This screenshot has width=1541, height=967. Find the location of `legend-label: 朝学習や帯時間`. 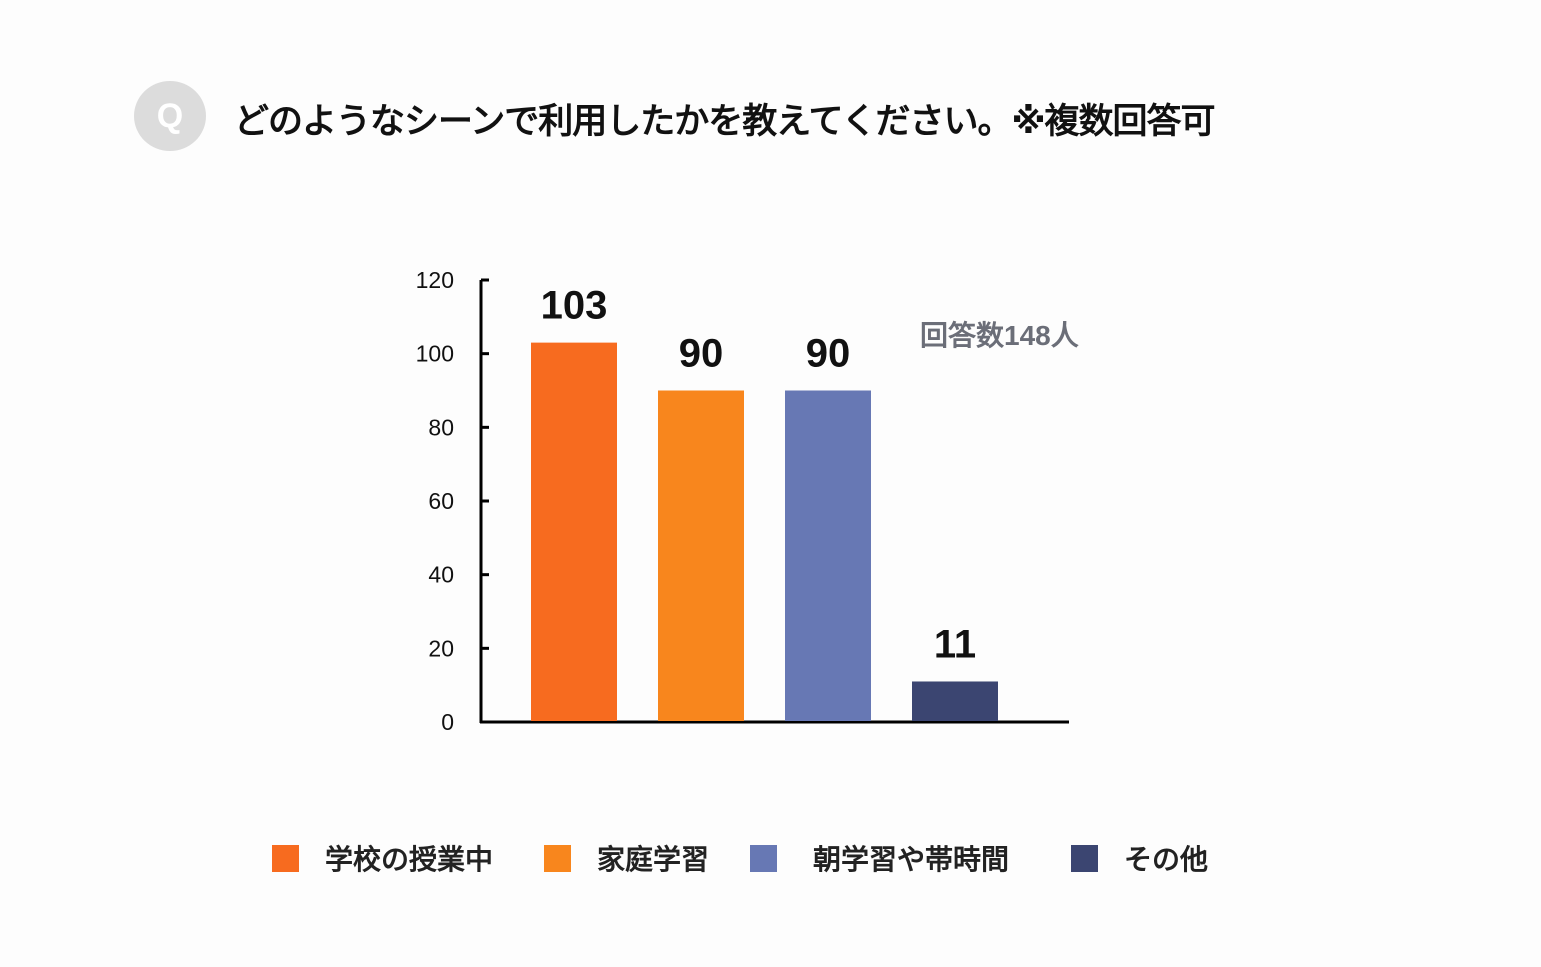

legend-label: 朝学習や帯時間 is located at coordinates (911, 859).